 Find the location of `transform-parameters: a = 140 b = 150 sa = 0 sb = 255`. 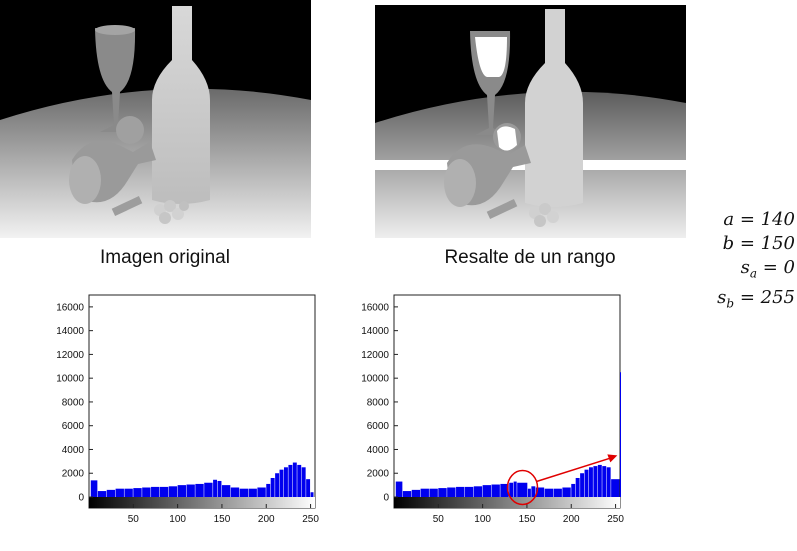

transform-parameters: a = 140 b = 150 sa = 0 sb = 255 is located at coordinates (742, 261).